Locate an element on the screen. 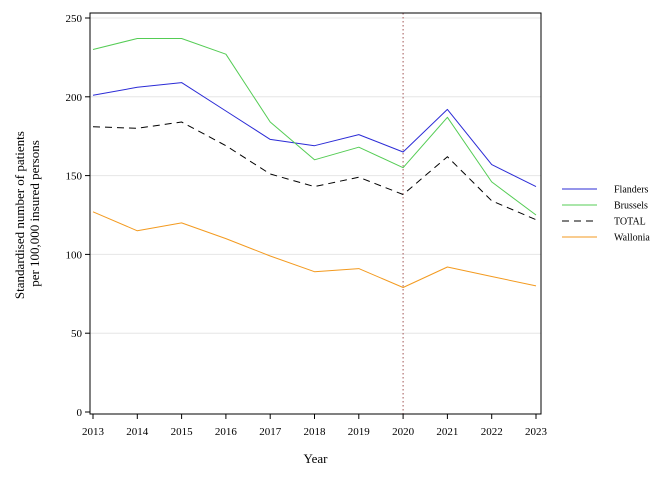 This screenshot has width=672, height=480. y-tick-label-150: 150 is located at coordinates (74, 177).